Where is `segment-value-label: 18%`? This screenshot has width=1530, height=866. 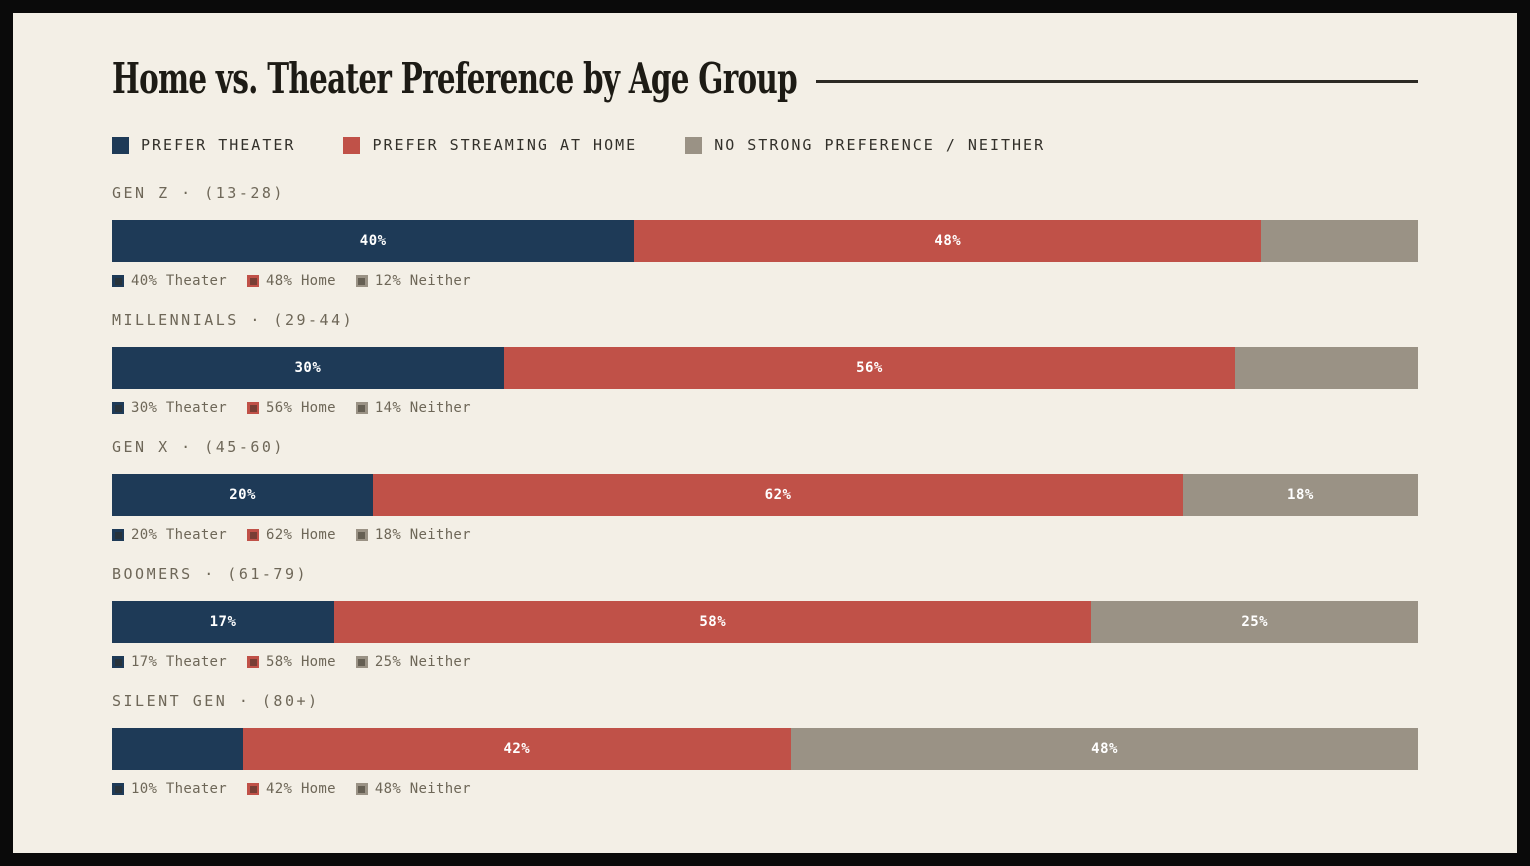
segment-value-label: 18% is located at coordinates (1300, 495).